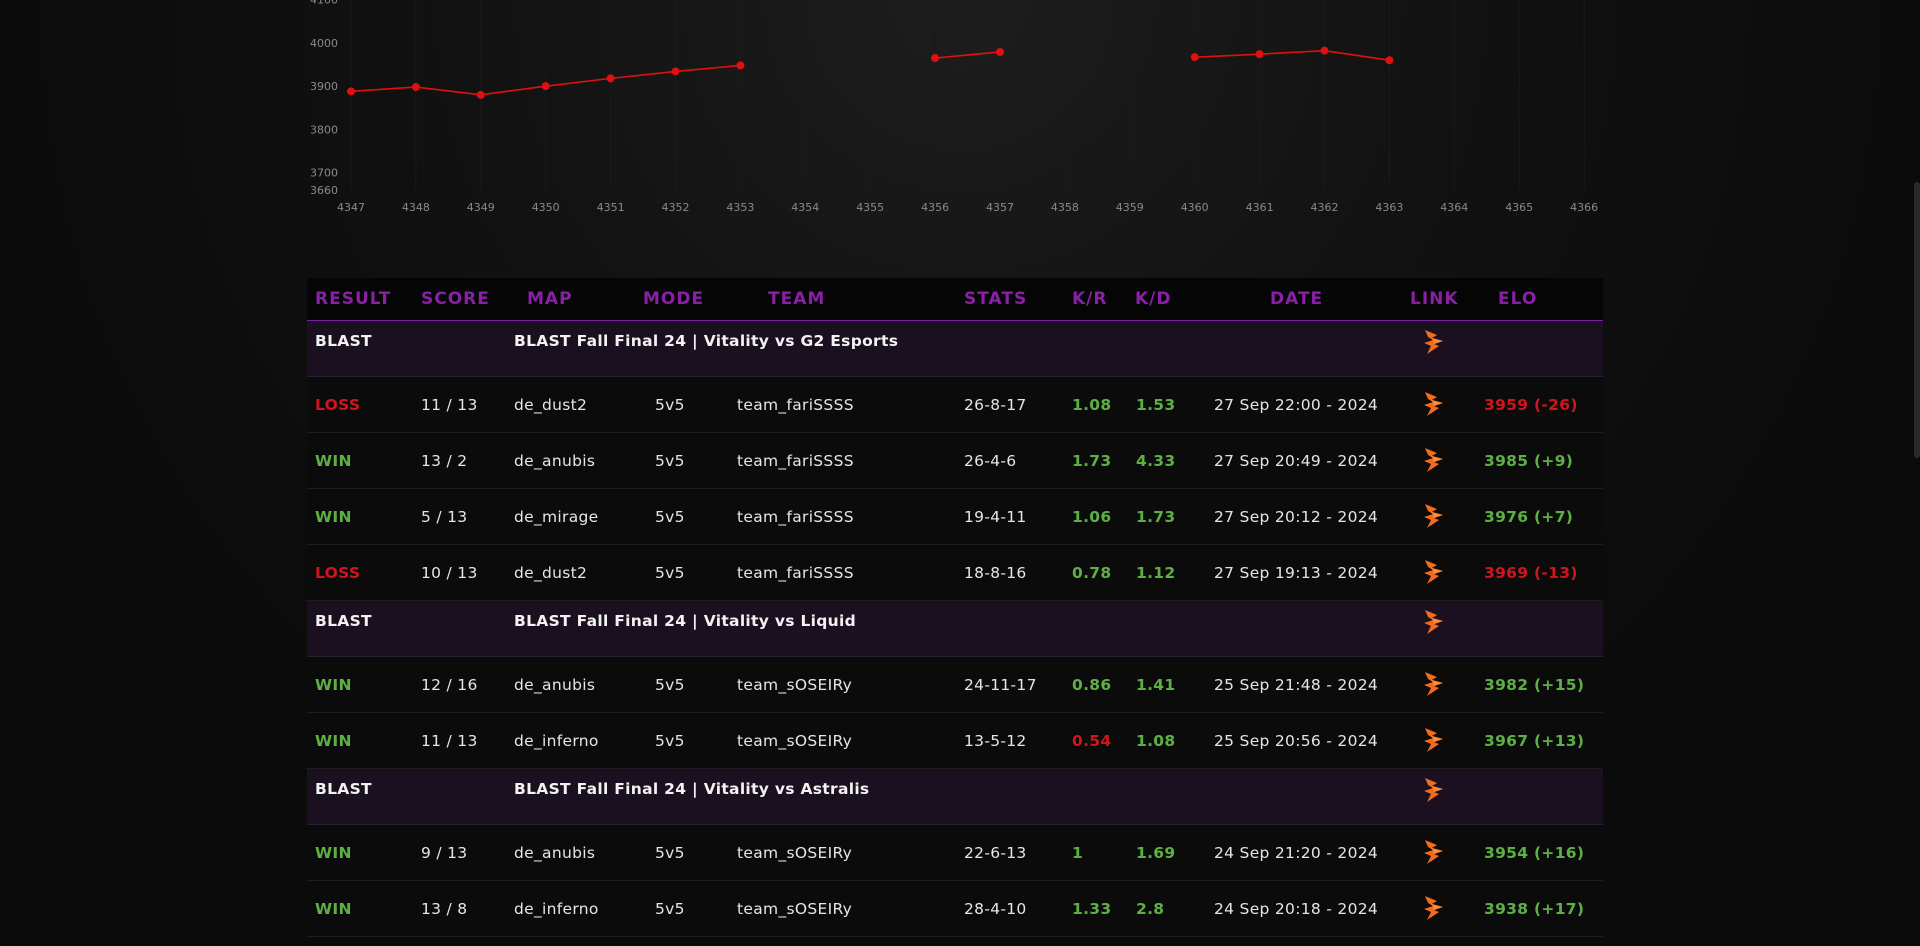  Describe the element at coordinates (449, 685) in the screenshot. I see `score-cell: 12 / 16` at that location.